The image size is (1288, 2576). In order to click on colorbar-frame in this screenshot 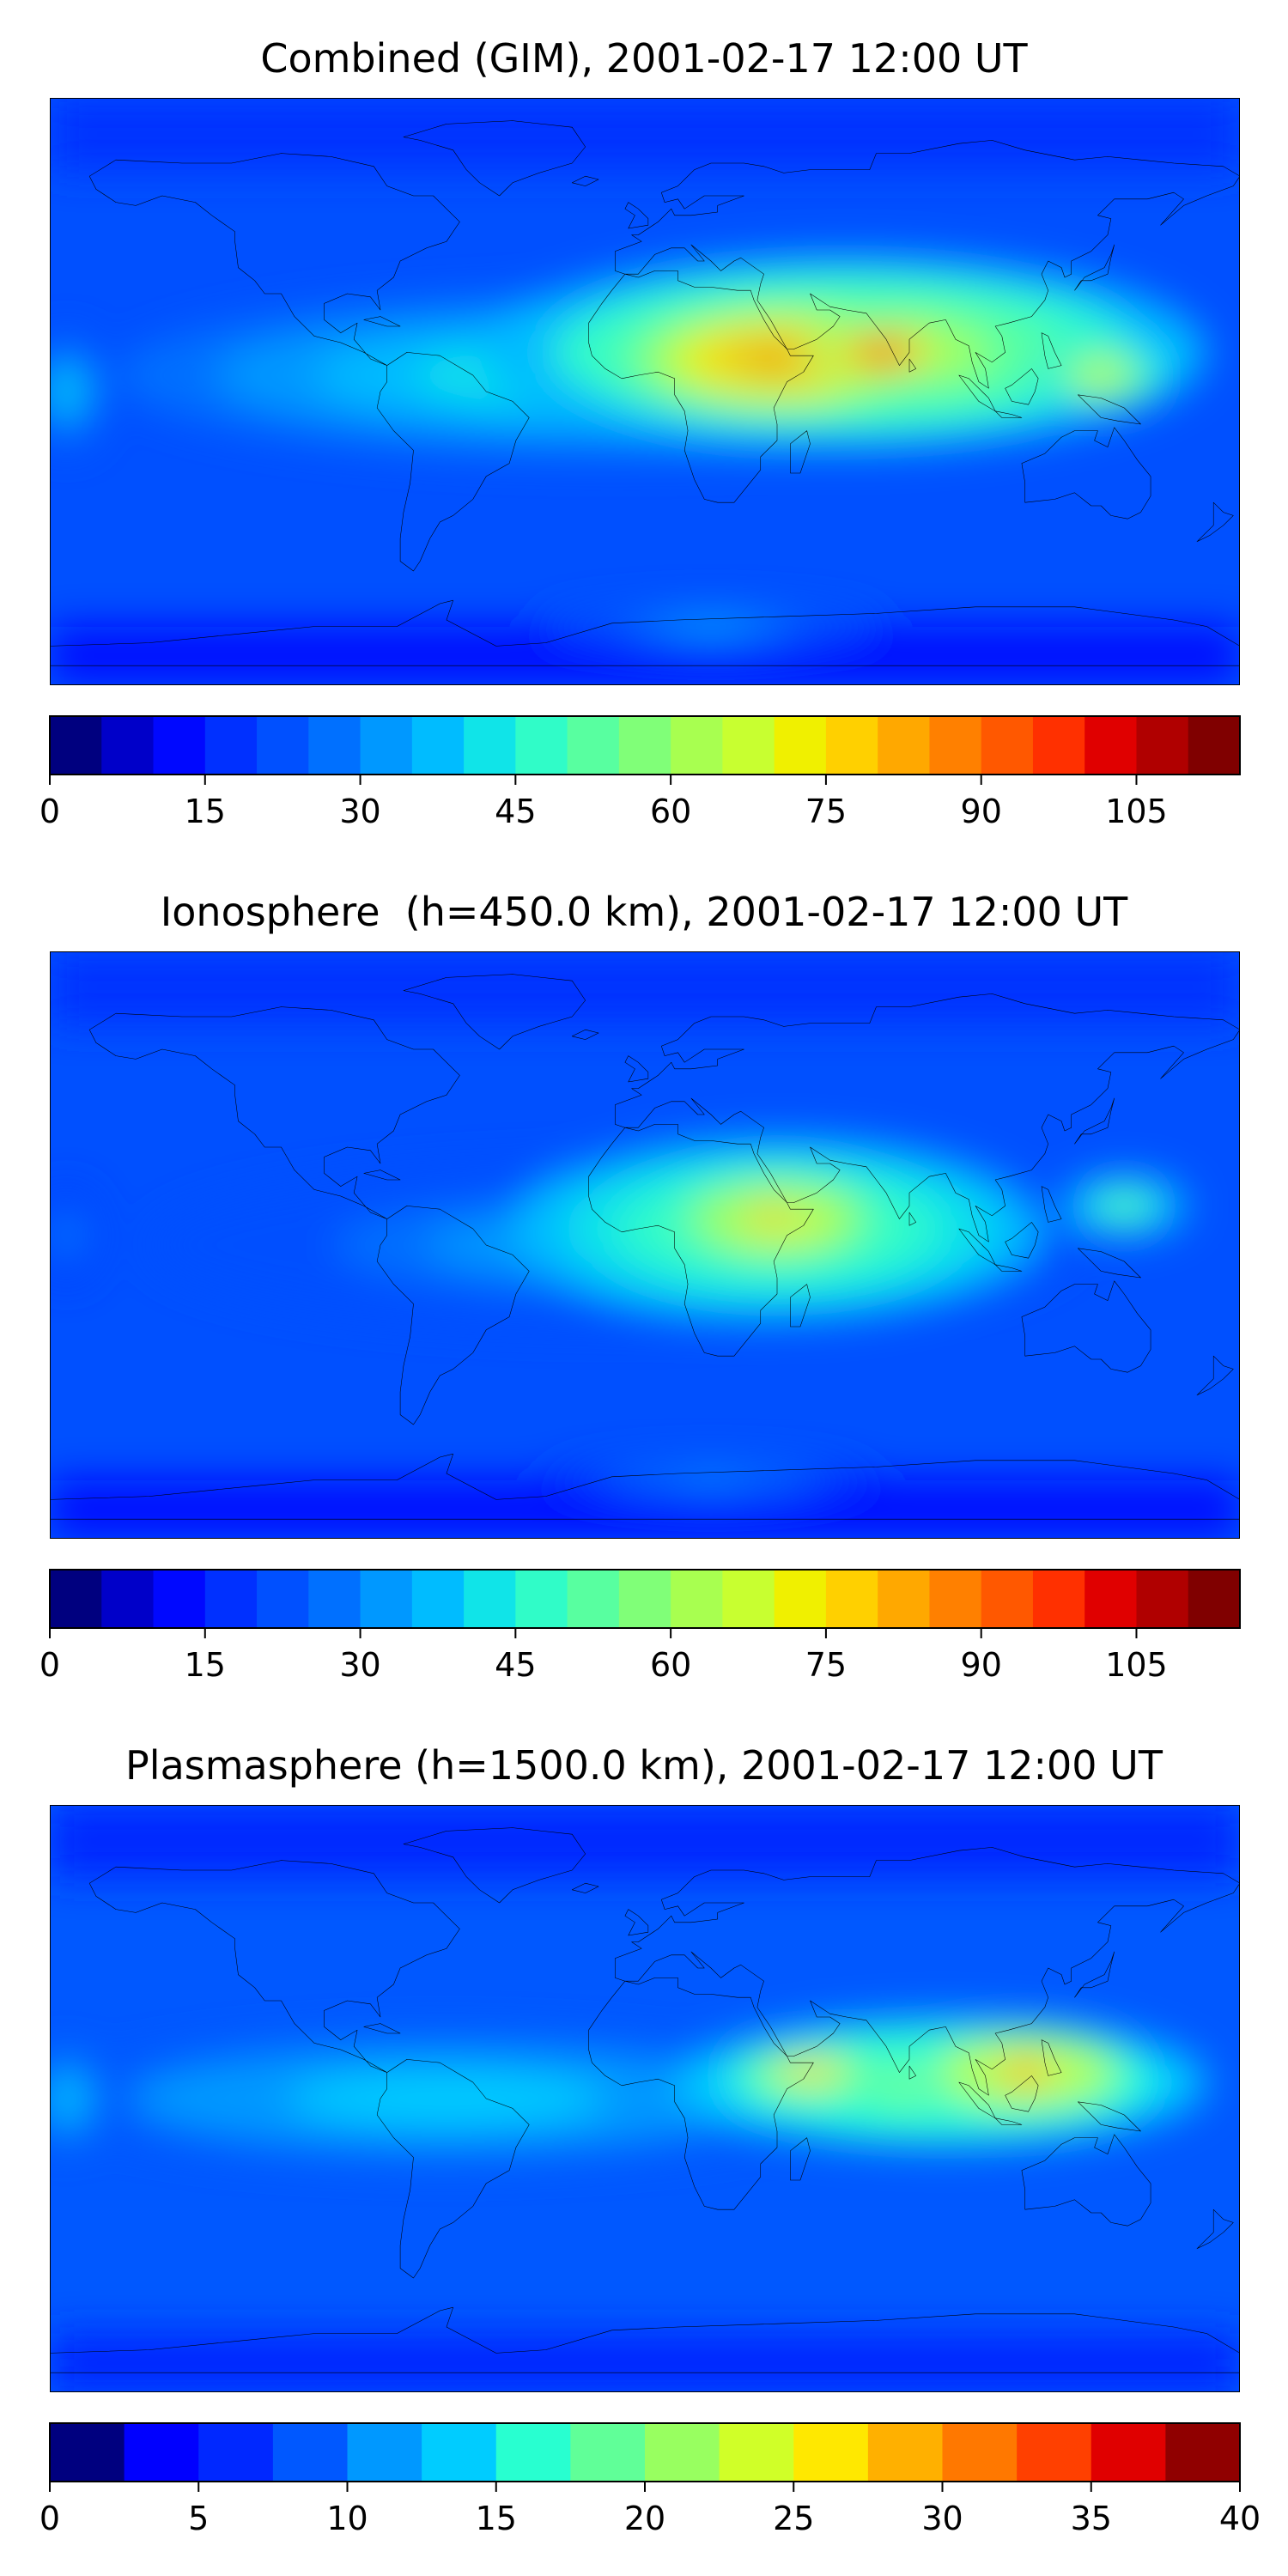, I will do `click(645, 1599)`.